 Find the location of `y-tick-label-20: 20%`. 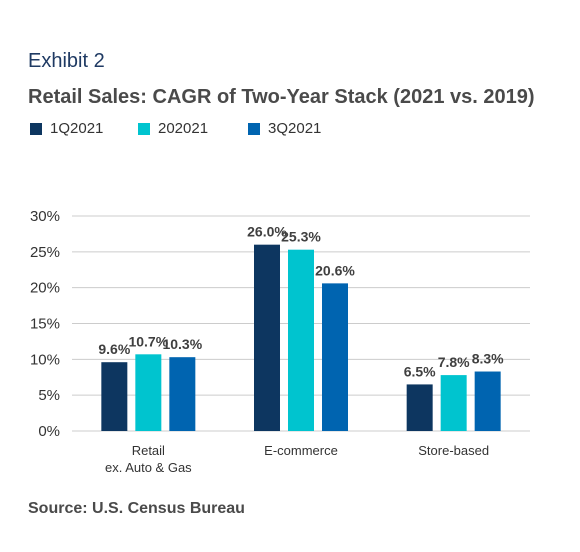

y-tick-label-20: 20% is located at coordinates (45, 288).